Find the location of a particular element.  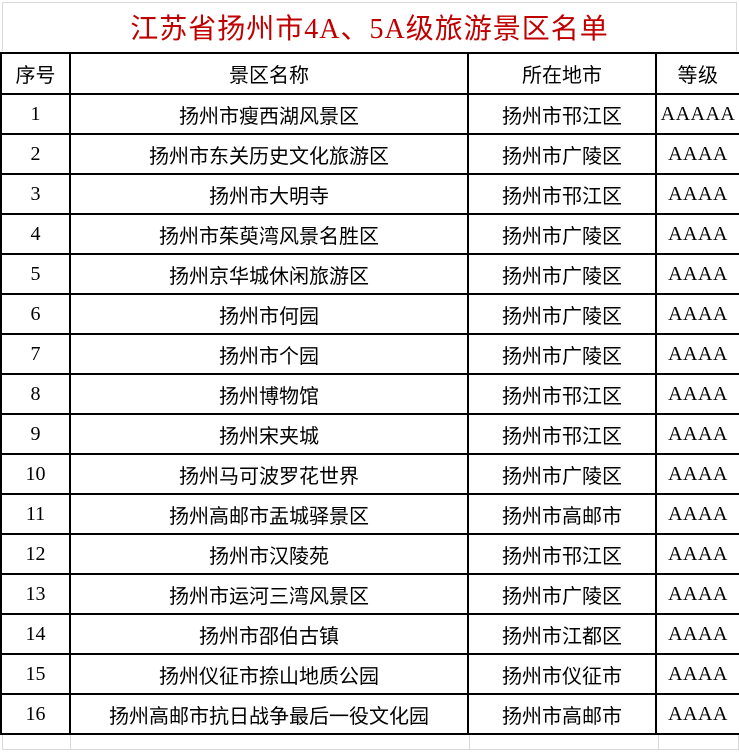

scenic-area-name: 扬州市汉陵苑 is located at coordinates (269, 554).